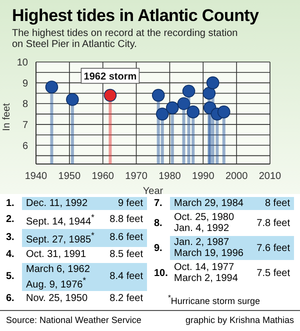 This screenshot has height=331, width=300. Describe the element at coordinates (126, 298) in the screenshot. I see `text: 8.2 feet` at that location.